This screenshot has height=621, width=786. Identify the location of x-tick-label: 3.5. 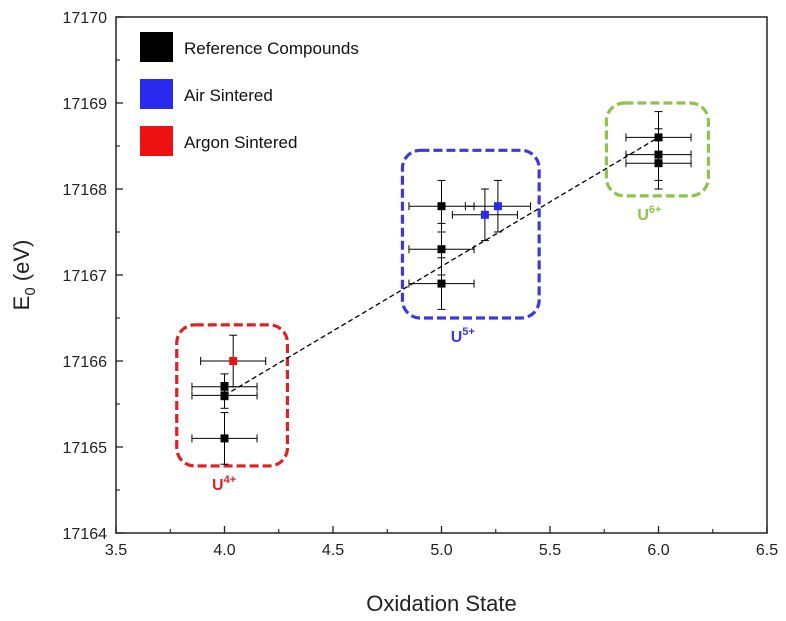
(116, 550).